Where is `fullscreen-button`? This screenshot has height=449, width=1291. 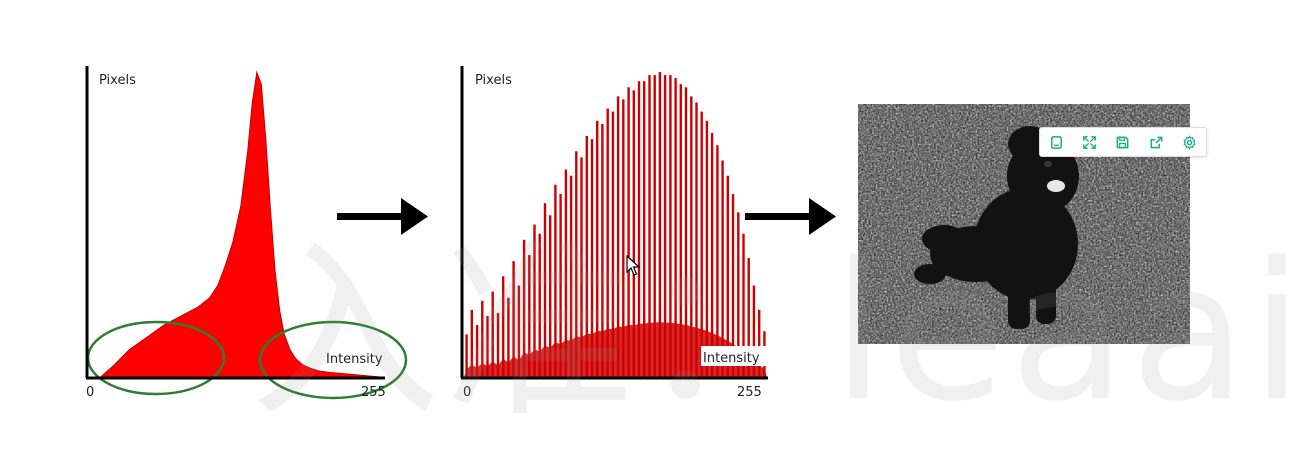
fullscreen-button is located at coordinates (1090, 142).